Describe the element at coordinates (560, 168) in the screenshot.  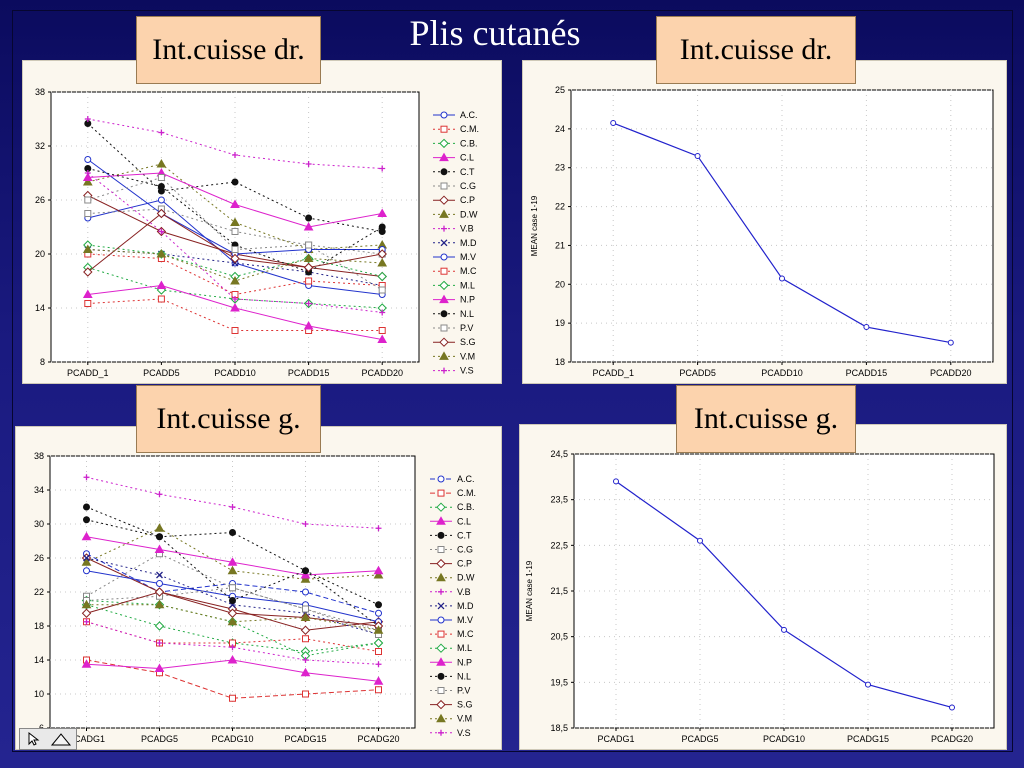
I see `y-tick-label: 23` at that location.